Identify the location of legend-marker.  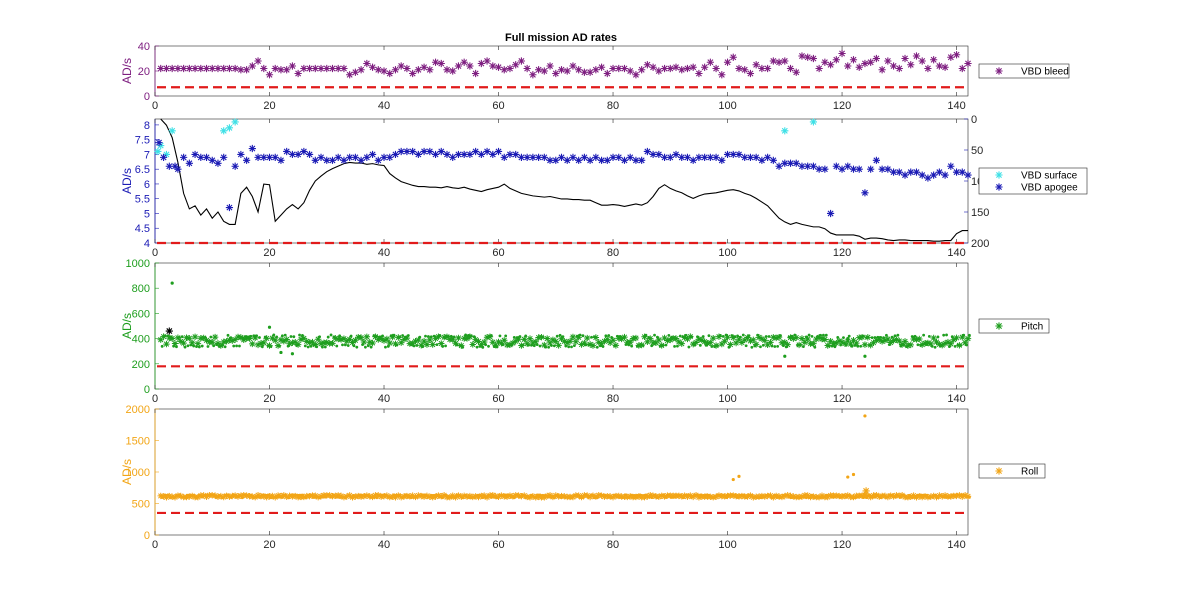
(999, 175).